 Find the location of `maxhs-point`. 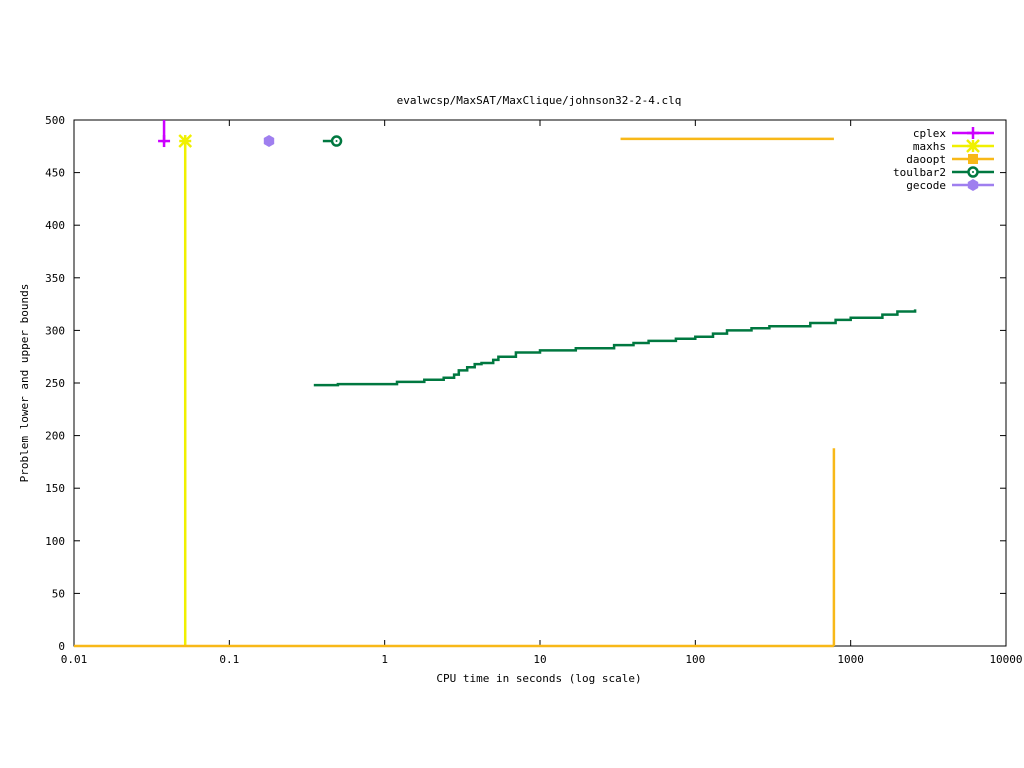

maxhs-point is located at coordinates (185, 141).